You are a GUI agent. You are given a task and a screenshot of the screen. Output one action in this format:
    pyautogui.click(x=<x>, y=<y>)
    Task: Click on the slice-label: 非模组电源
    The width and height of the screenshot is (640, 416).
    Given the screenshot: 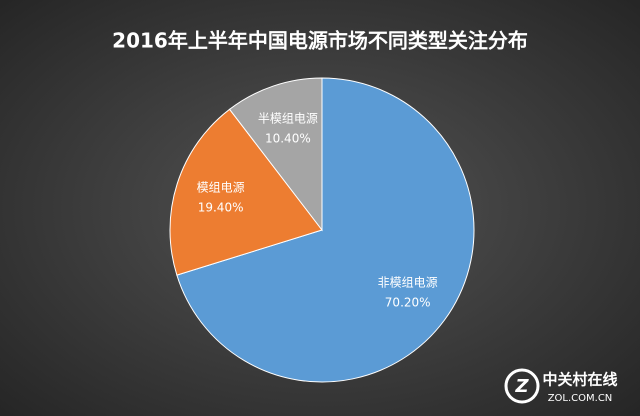 What is the action you would take?
    pyautogui.click(x=408, y=283)
    